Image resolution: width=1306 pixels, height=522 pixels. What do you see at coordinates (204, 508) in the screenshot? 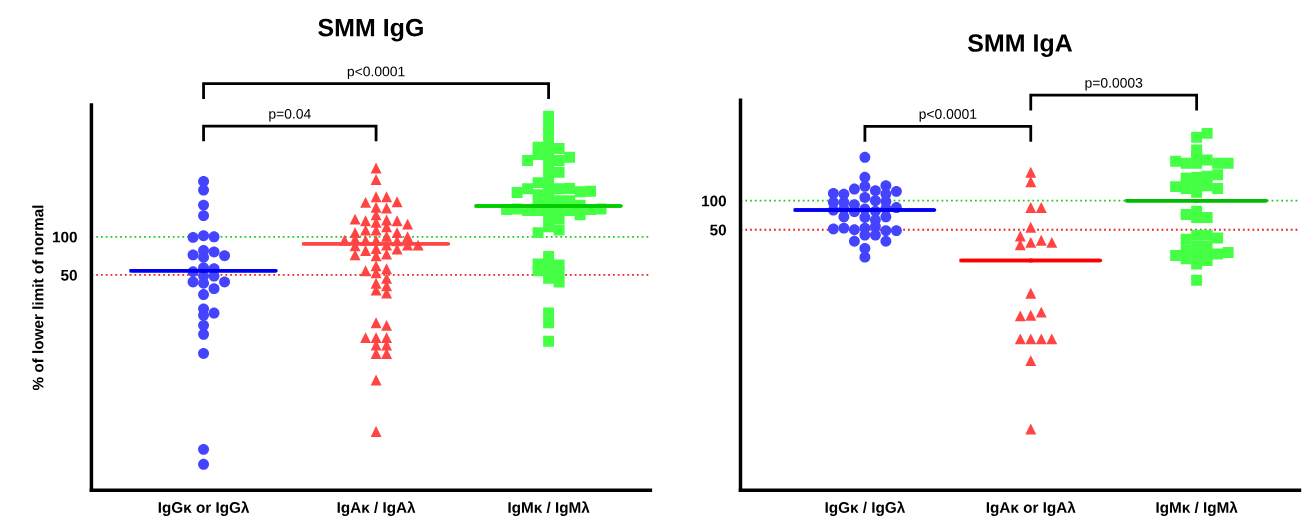
I see `x-tick-label: IgGκ or IgGλ` at bounding box center [204, 508].